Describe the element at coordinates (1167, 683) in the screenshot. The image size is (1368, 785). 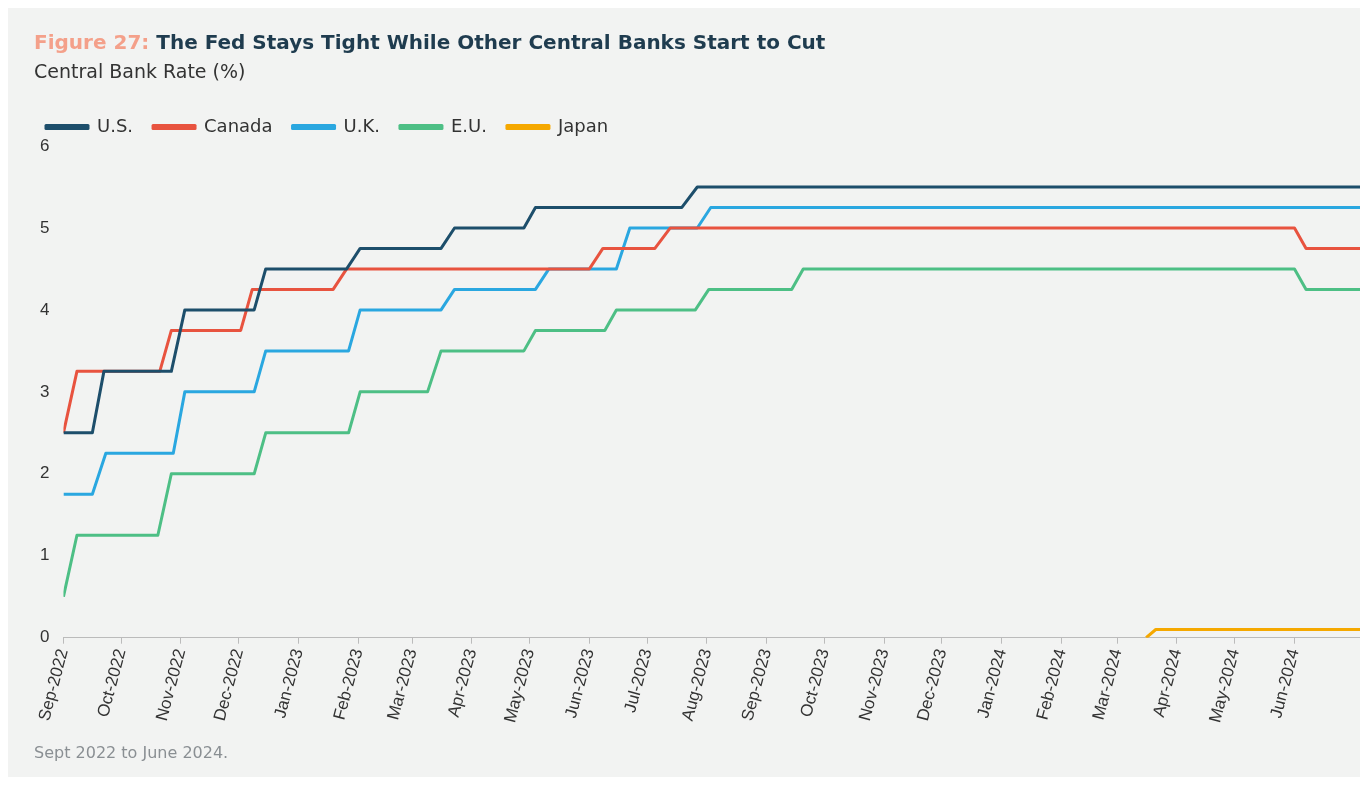
I see `x-tick-label: Apr-2024` at that location.